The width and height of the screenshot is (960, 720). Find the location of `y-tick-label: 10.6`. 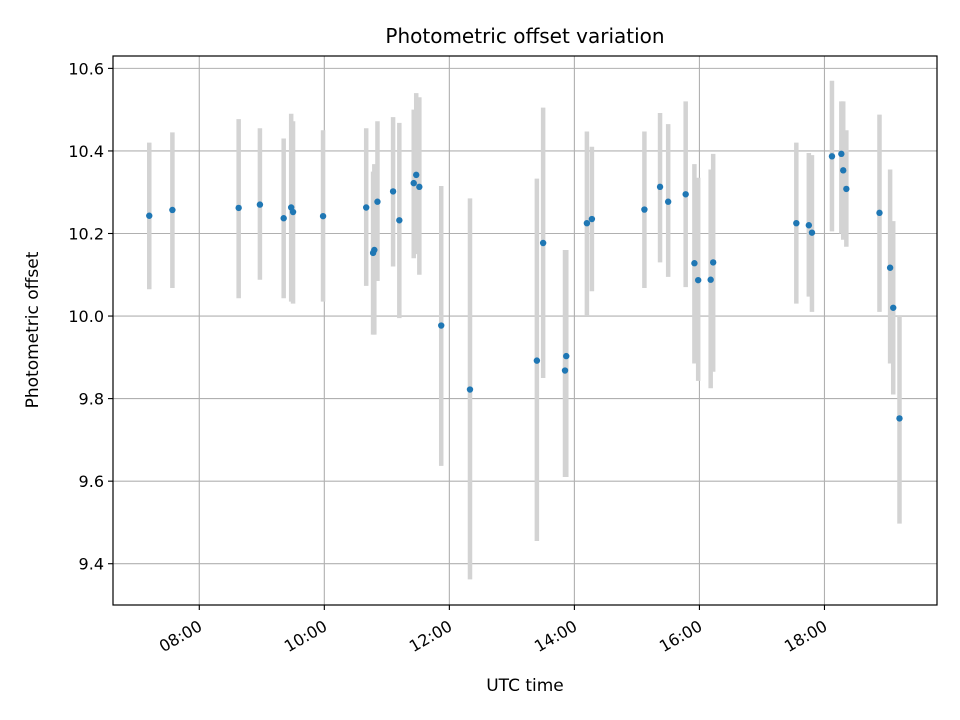

y-tick-label: 10.6 is located at coordinates (86, 68).